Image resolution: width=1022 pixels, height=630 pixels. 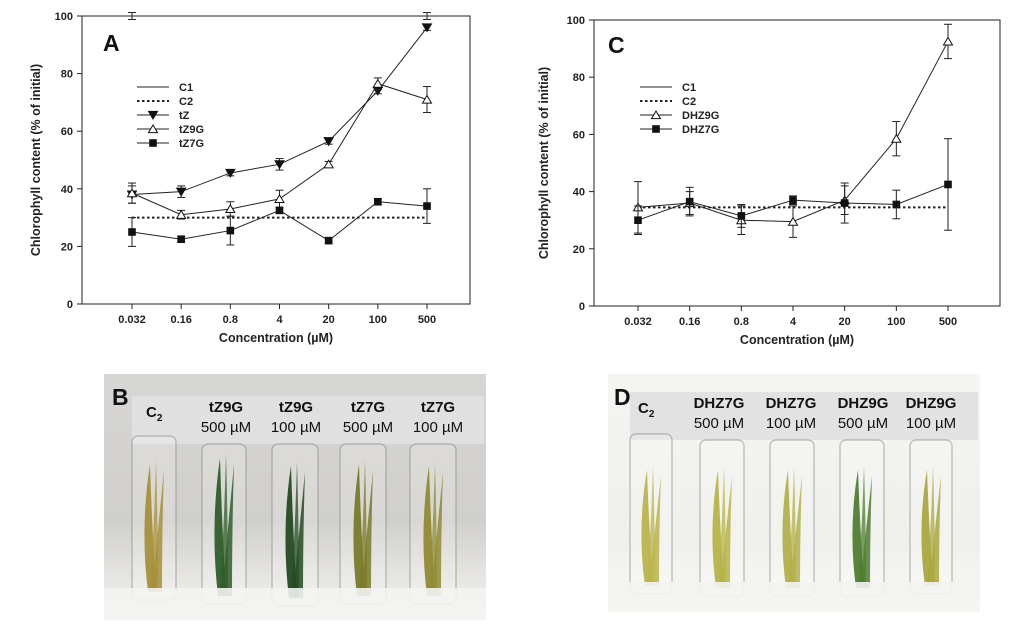 I want to click on tube-label: DHZ9G 500 µM, so click(x=863, y=413).